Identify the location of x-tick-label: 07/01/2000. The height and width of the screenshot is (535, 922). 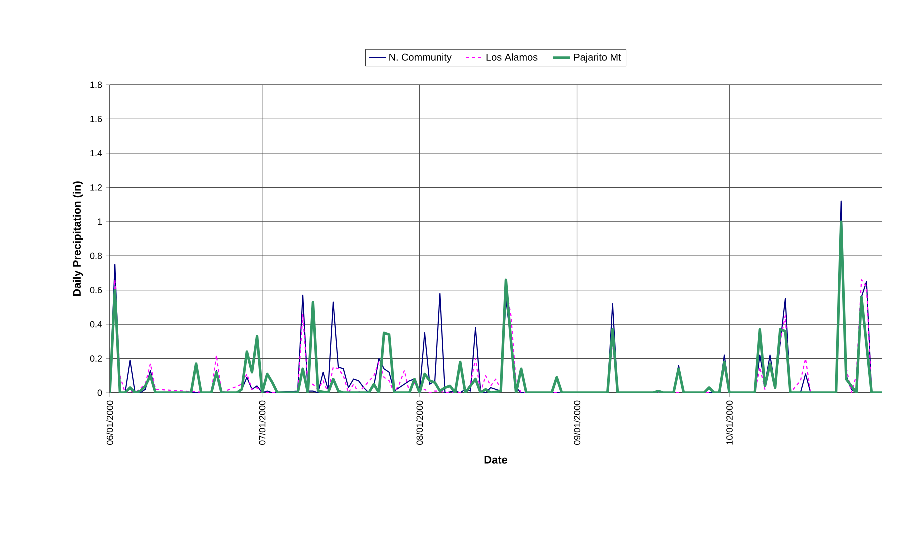
(262, 423).